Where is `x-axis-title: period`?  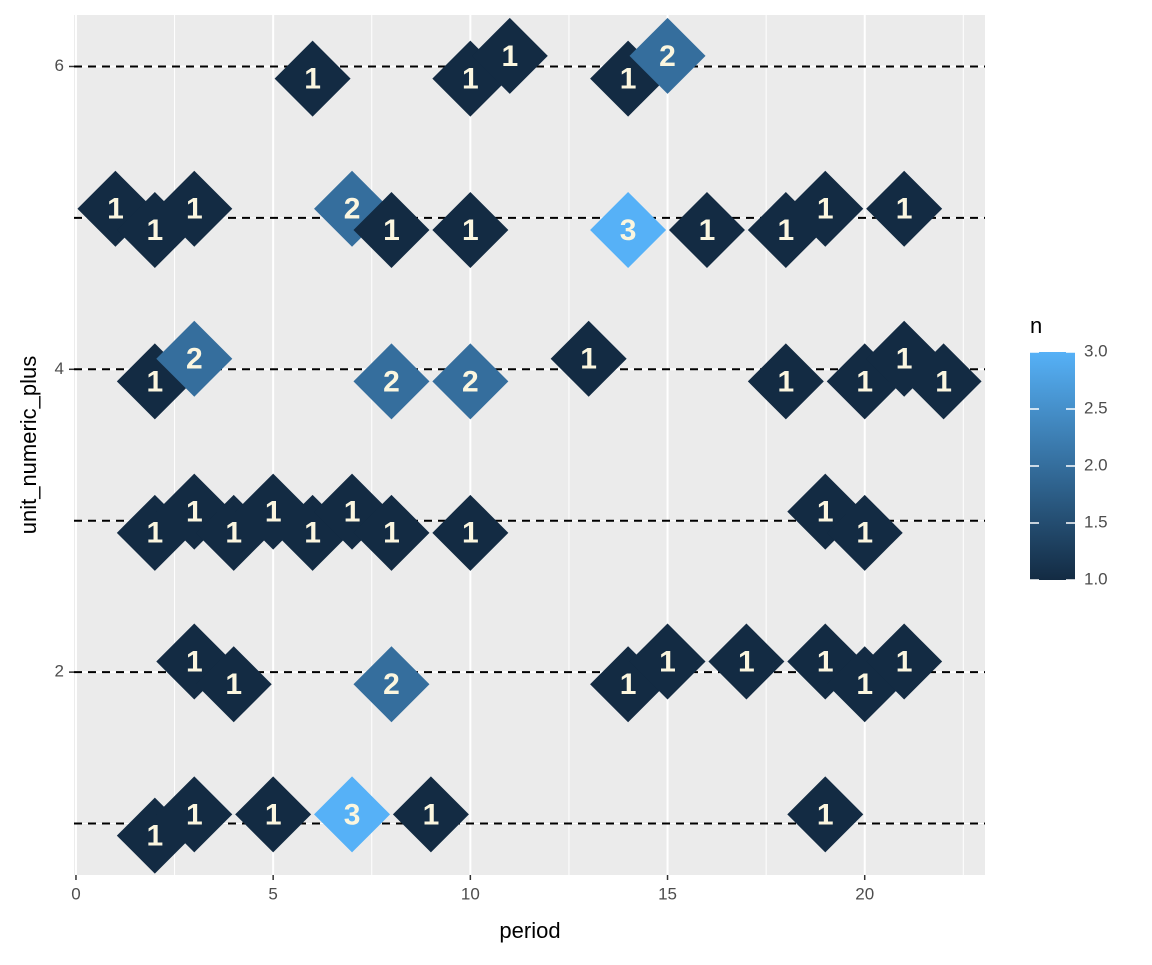 x-axis-title: period is located at coordinates (529, 930).